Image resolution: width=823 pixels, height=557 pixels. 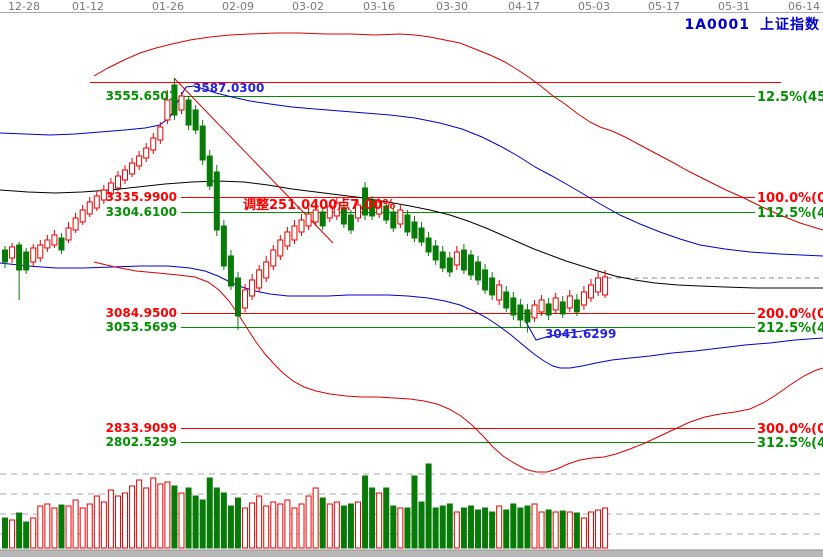 I want to click on date-tick-label: 01-12, so click(x=88, y=6).